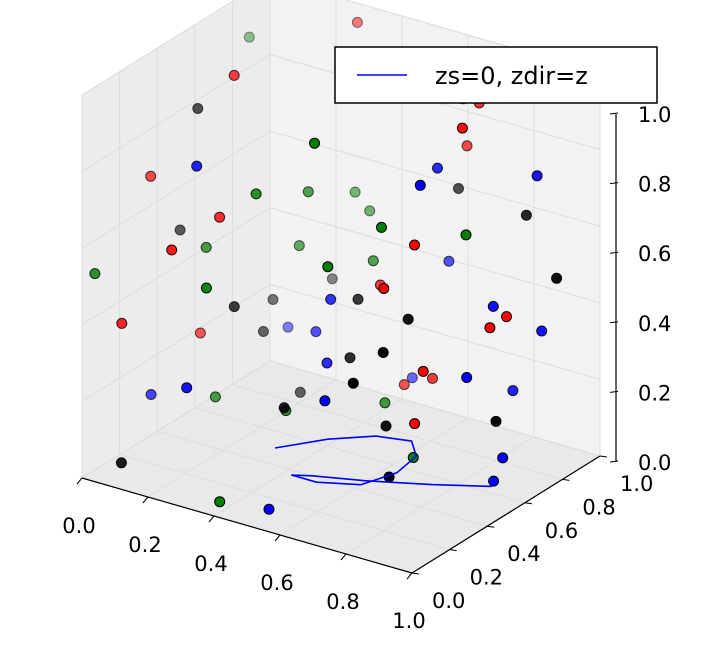  What do you see at coordinates (561, 531) in the screenshot?
I see `y-tick-label: 0.6` at bounding box center [561, 531].